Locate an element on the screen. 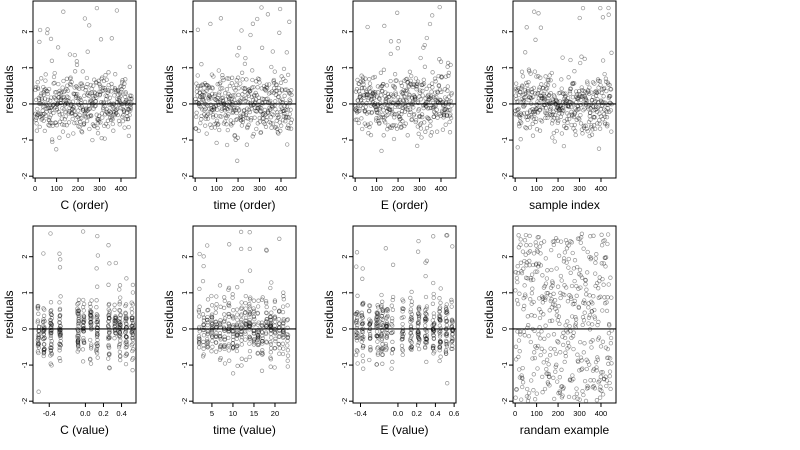  y-tick-label: 1 is located at coordinates (344, 68).